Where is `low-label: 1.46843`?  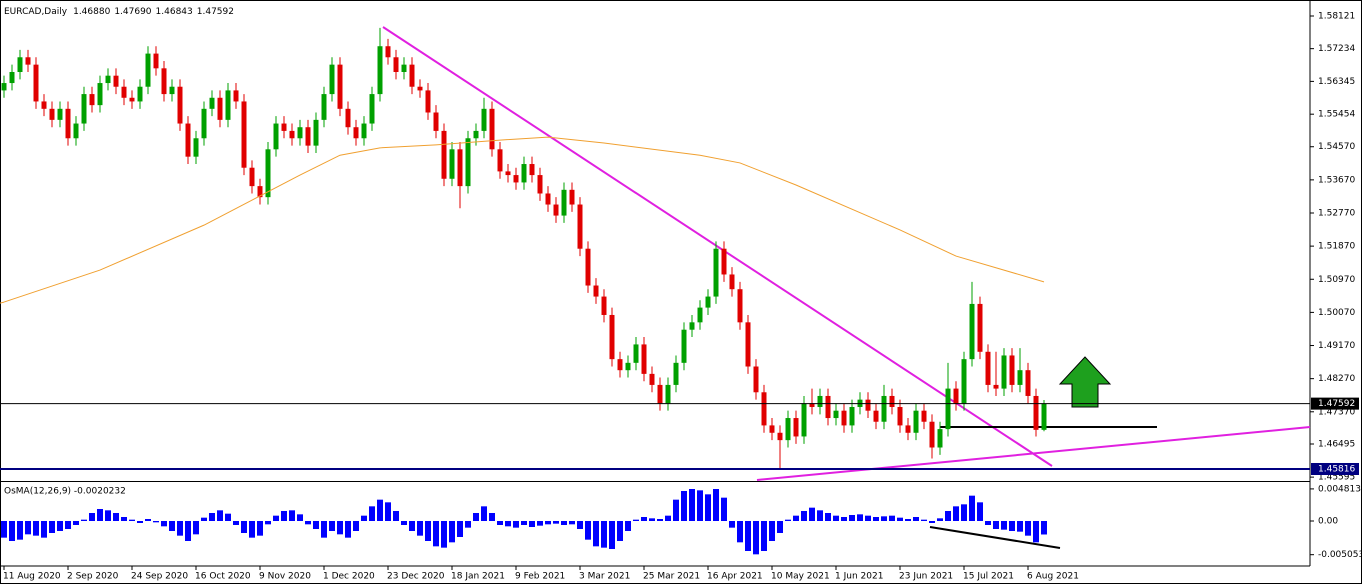 low-label: 1.46843 is located at coordinates (174, 12).